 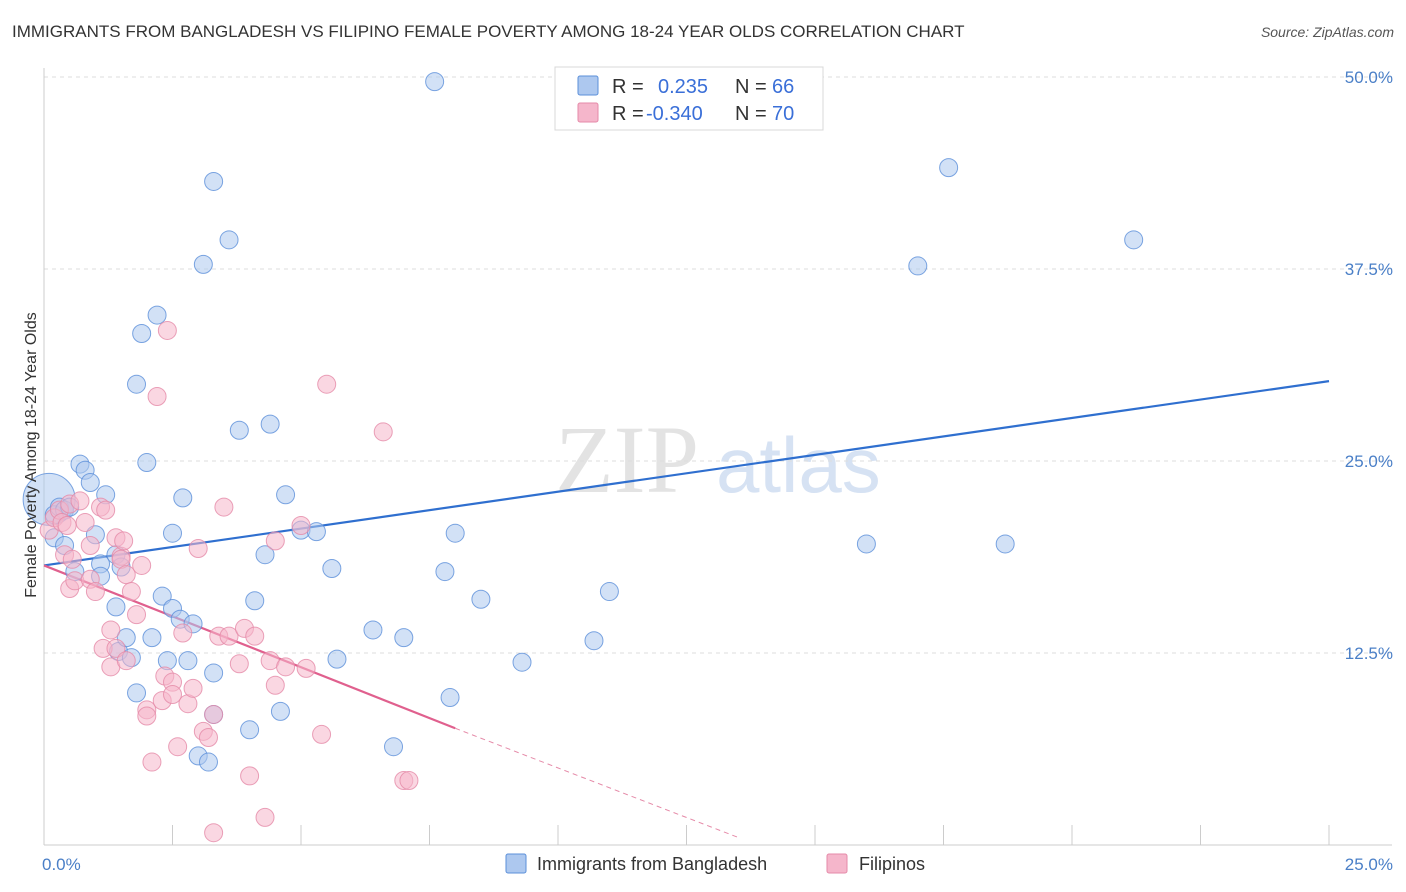 What do you see at coordinates (31, 455) in the screenshot?
I see `y-axis-title: Female Poverty Among 18-24 Year Olds` at bounding box center [31, 455].